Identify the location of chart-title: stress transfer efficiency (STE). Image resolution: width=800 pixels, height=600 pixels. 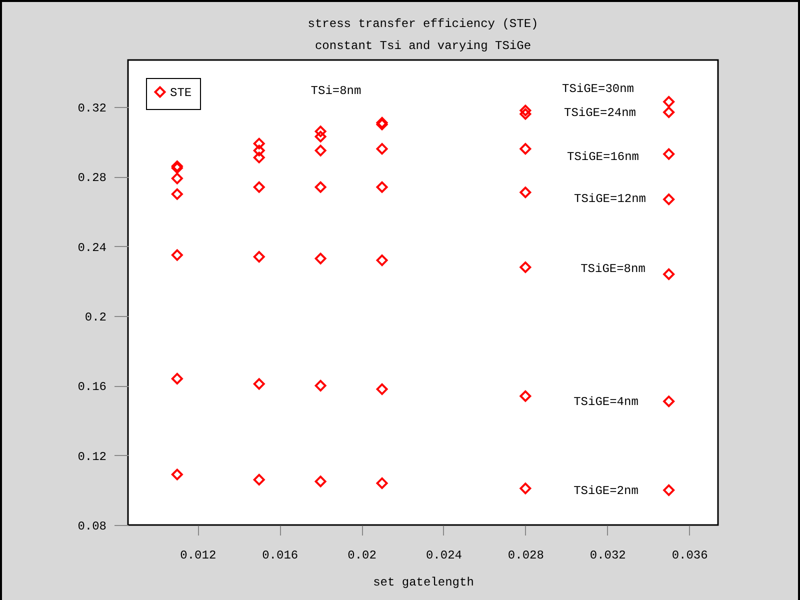
(423, 24).